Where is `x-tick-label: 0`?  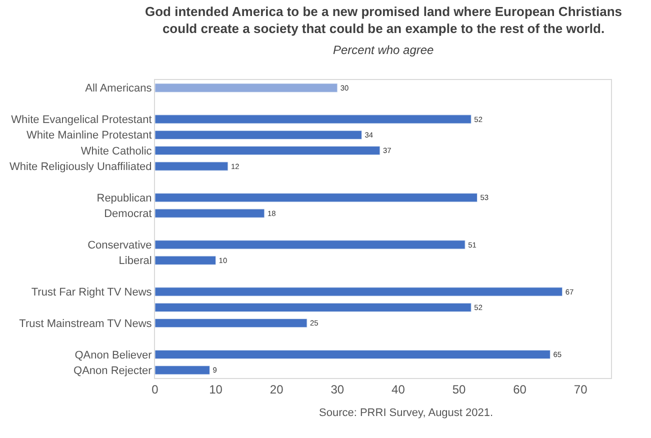 x-tick-label: 0 is located at coordinates (155, 389).